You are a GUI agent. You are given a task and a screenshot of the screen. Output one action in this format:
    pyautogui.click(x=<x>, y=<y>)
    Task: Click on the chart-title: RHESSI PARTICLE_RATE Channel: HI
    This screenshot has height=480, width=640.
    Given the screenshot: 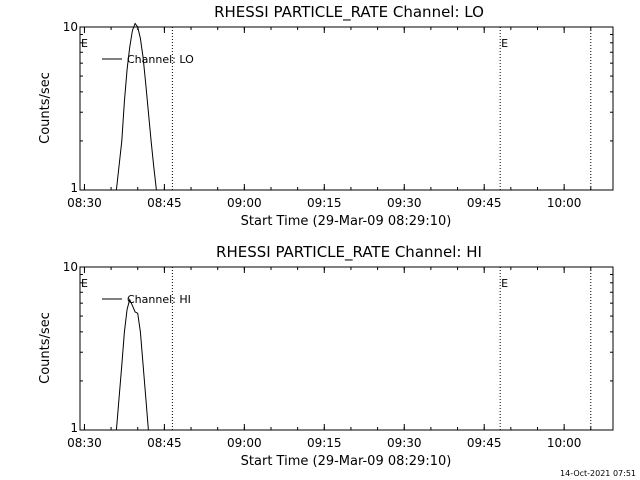 What is the action you would take?
    pyautogui.click(x=349, y=252)
    